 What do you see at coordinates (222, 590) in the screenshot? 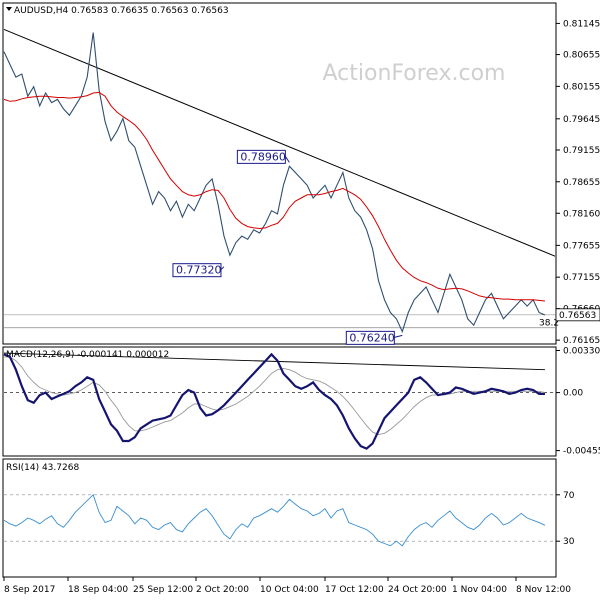
I see `x-tick-label: 2 Oct 20:00` at bounding box center [222, 590].